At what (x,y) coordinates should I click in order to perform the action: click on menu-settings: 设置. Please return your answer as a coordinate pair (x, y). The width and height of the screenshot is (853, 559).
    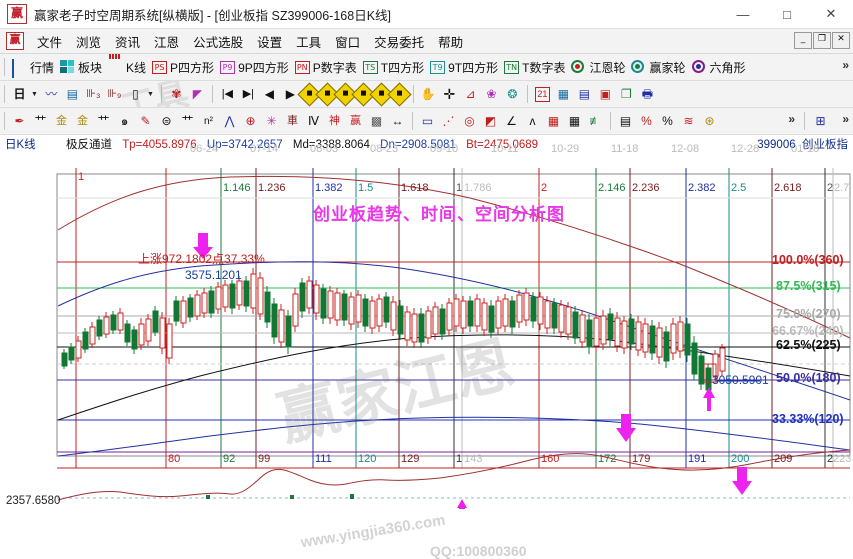
    Looking at the image, I should click on (270, 42).